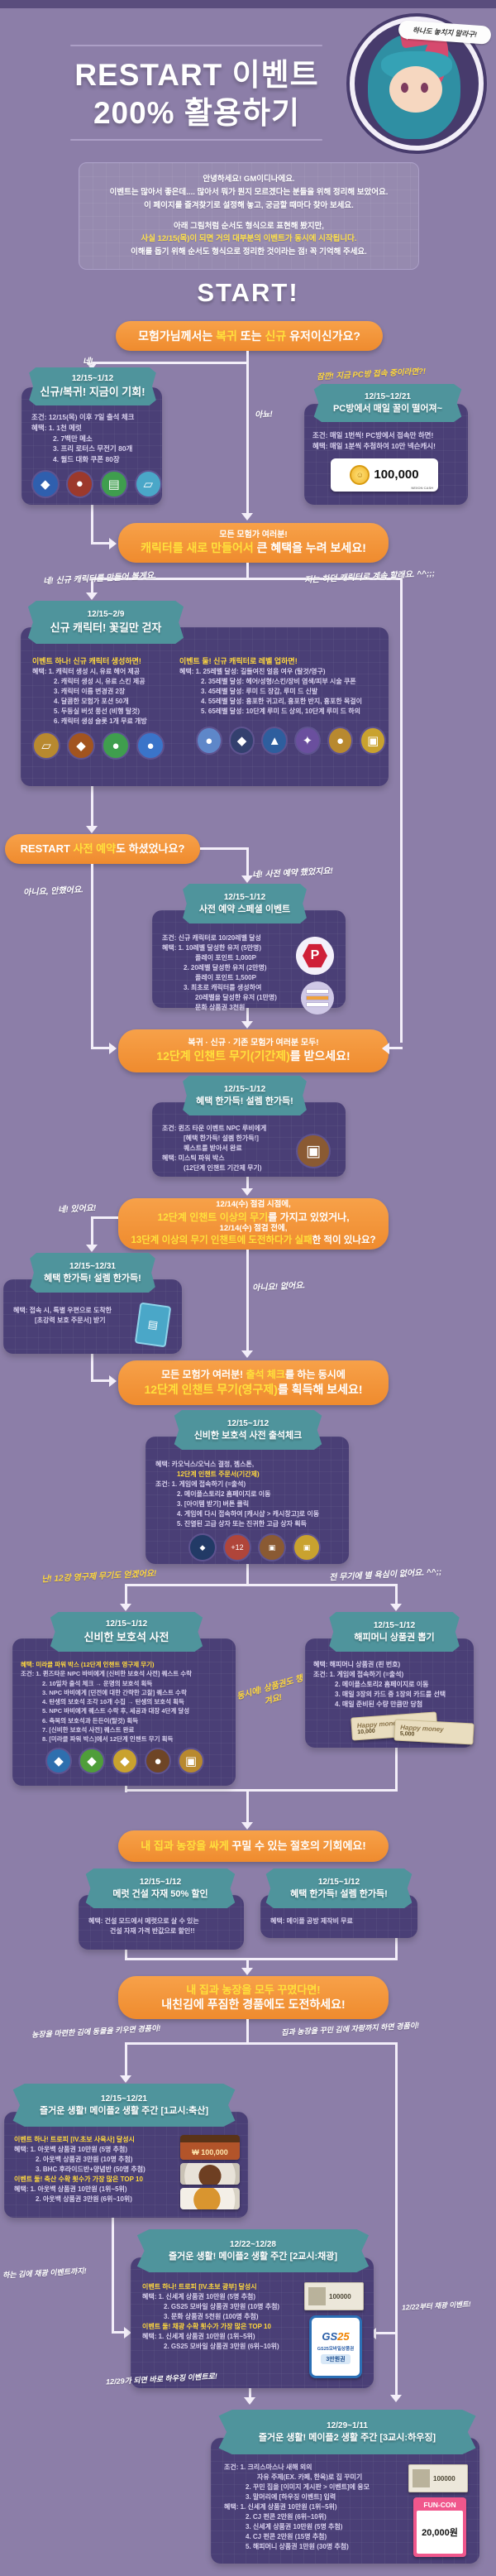 This screenshot has height=2576, width=496. I want to click on body-line: 3. 매일 3장의 카드 중 1장의 카드를 선택, so click(390, 1695).